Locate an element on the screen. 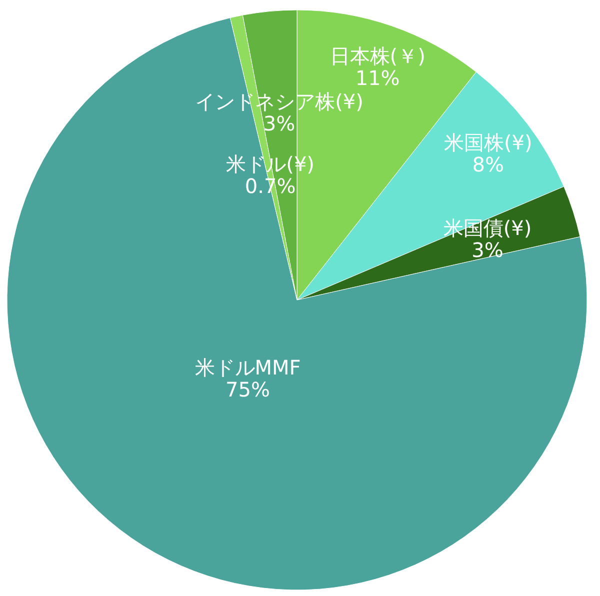 The image size is (600, 596). slice-label: 米国株(¥) is located at coordinates (488, 142).